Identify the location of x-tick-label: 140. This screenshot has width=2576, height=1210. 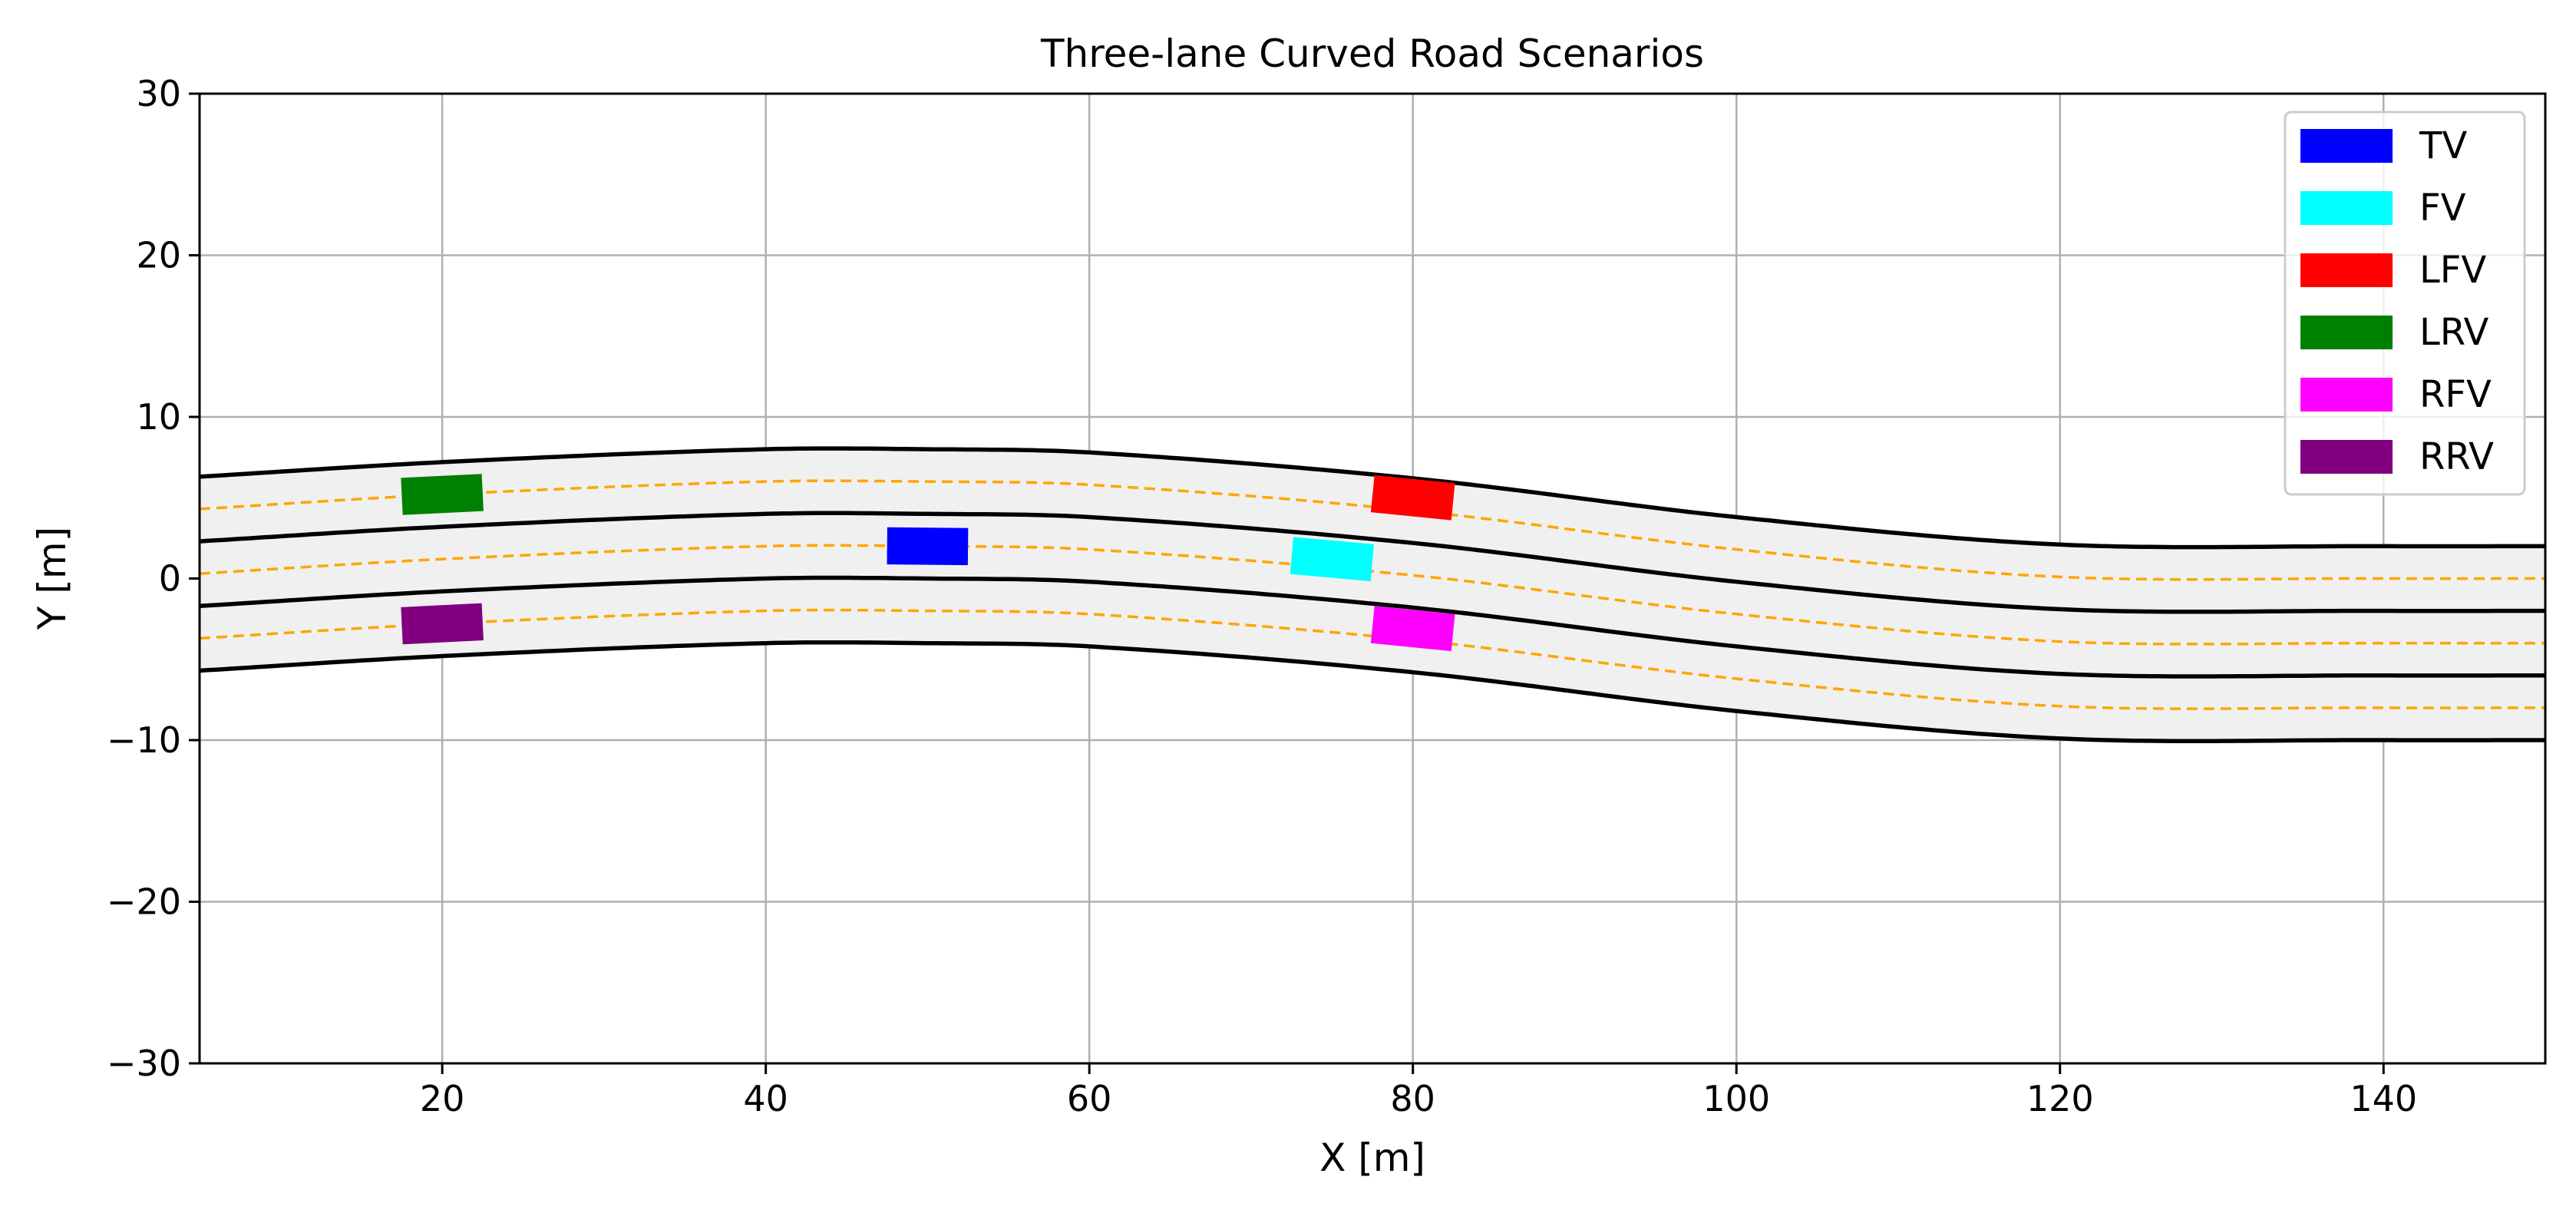
(2383, 1098).